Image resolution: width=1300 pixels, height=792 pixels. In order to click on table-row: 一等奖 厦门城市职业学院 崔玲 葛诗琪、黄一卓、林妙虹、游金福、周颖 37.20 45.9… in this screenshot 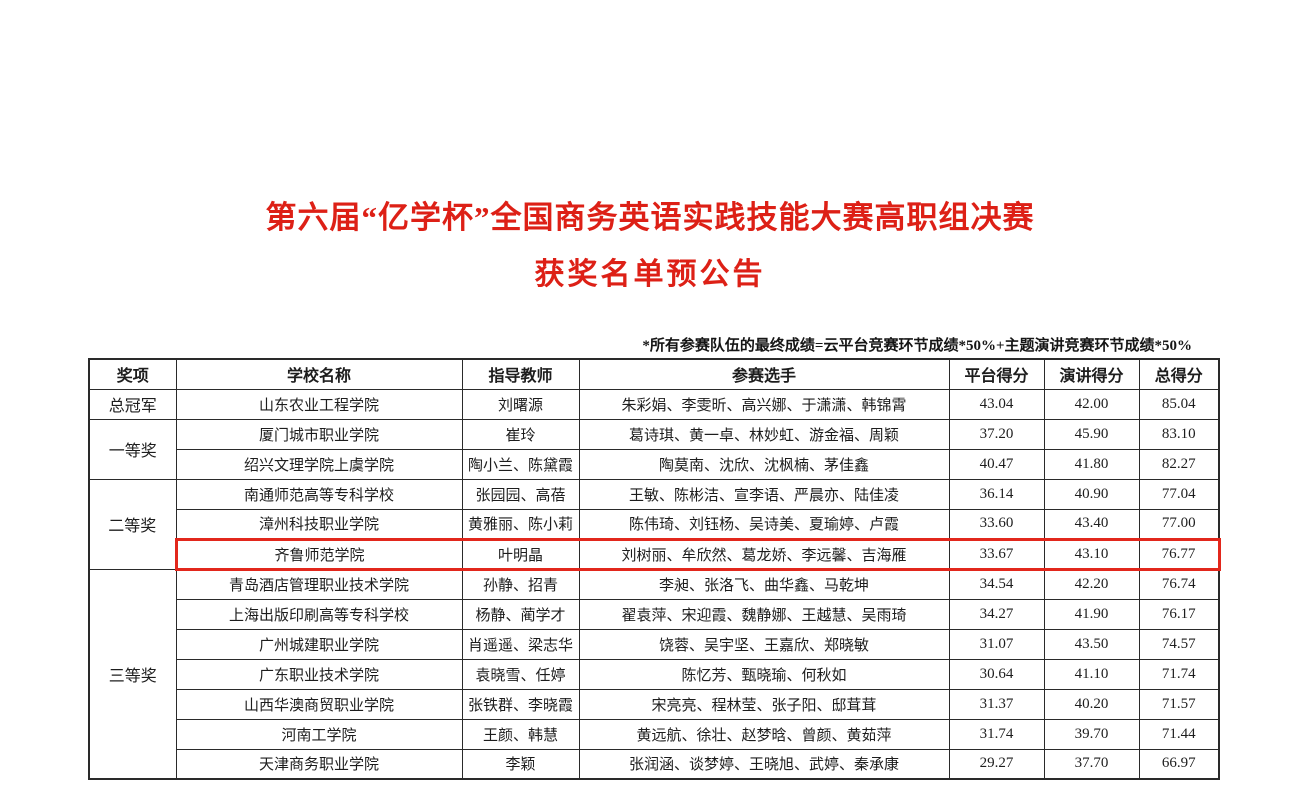, I will do `click(654, 449)`.